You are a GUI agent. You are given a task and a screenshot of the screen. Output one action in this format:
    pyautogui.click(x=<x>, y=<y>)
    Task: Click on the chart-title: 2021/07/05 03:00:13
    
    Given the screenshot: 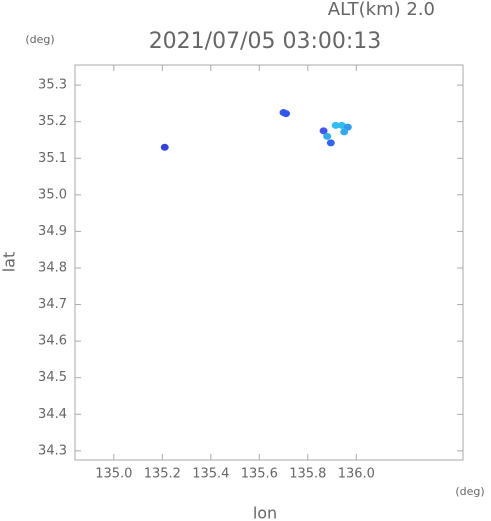 What is the action you would take?
    pyautogui.click(x=265, y=41)
    